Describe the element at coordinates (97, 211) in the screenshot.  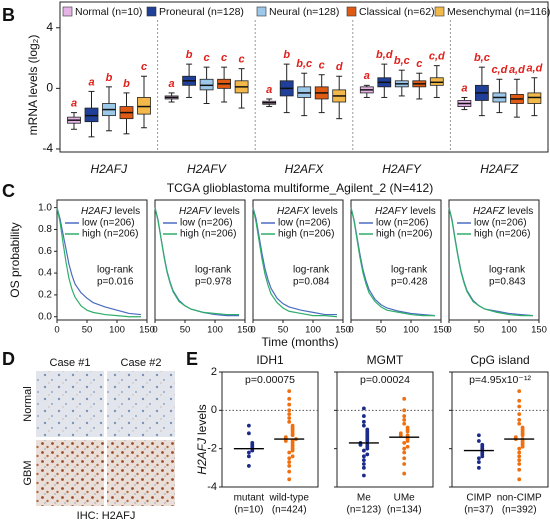
I see `gene-name: H2AFJ` at that location.